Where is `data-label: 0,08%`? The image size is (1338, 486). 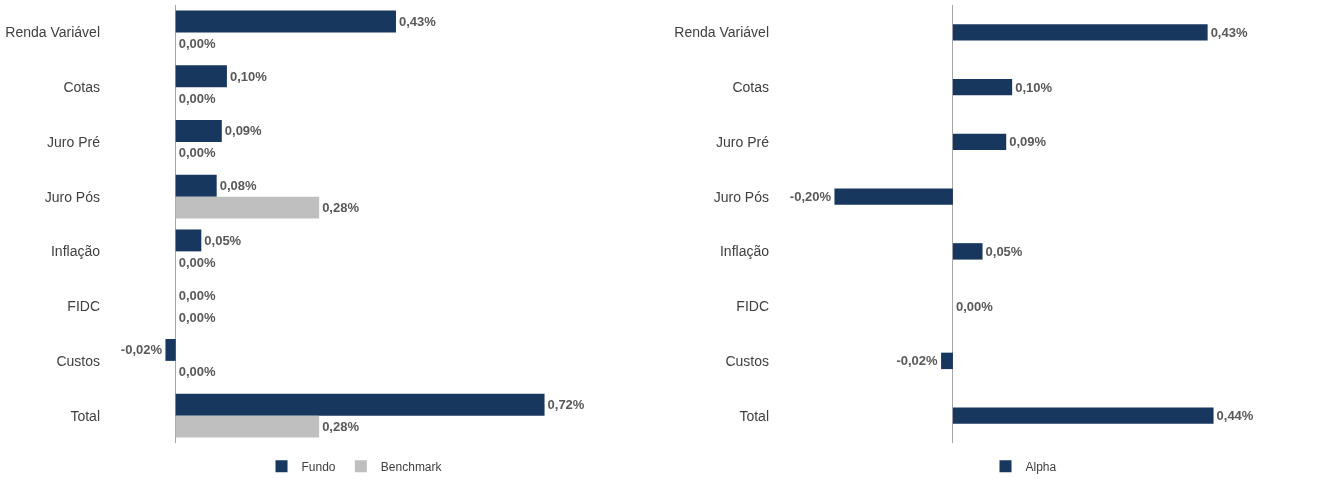 data-label: 0,08% is located at coordinates (238, 186).